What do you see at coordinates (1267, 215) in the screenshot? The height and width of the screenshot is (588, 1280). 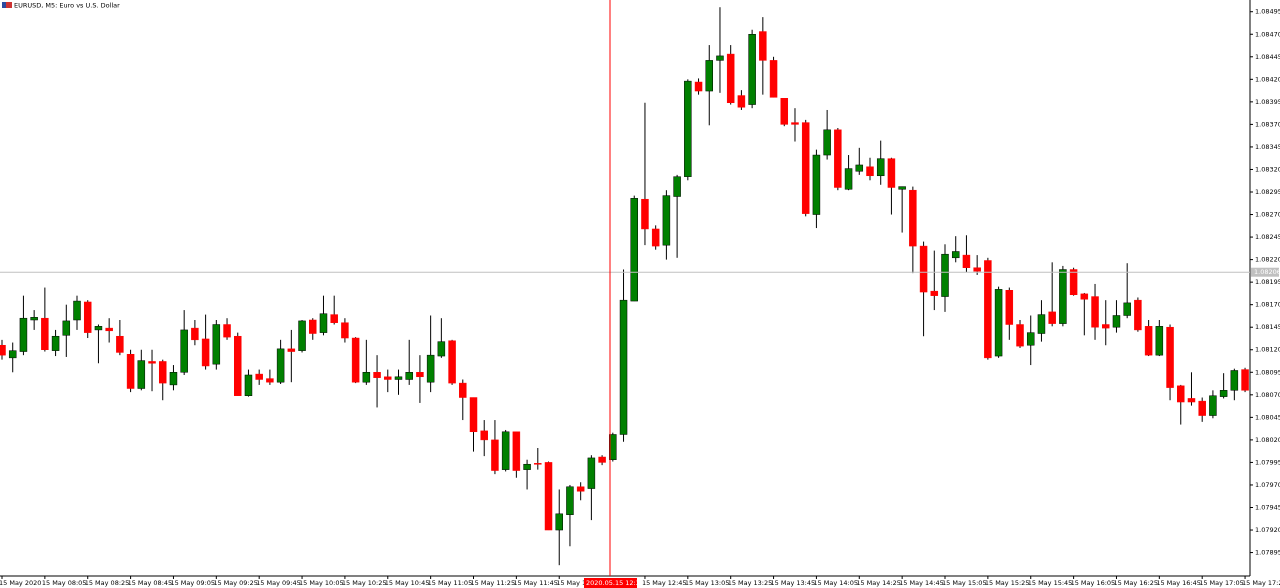 I see `y-tick-label: 1.08270` at bounding box center [1267, 215].